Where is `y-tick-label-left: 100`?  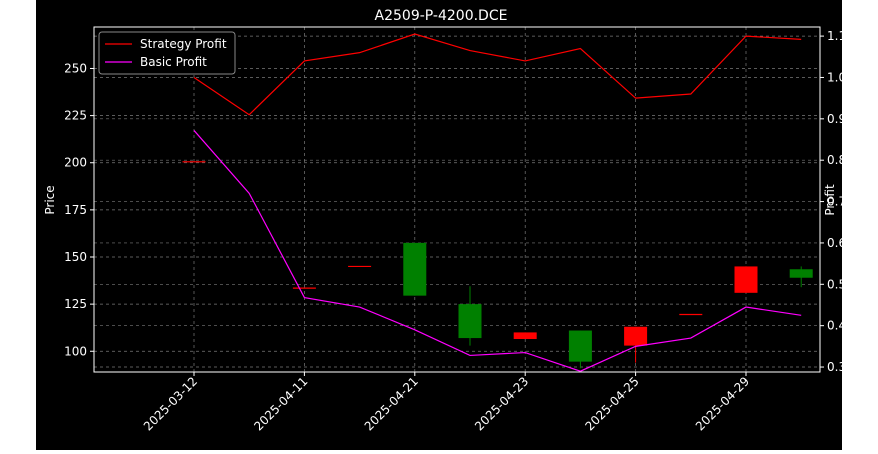 y-tick-label-left: 100 is located at coordinates (75, 351).